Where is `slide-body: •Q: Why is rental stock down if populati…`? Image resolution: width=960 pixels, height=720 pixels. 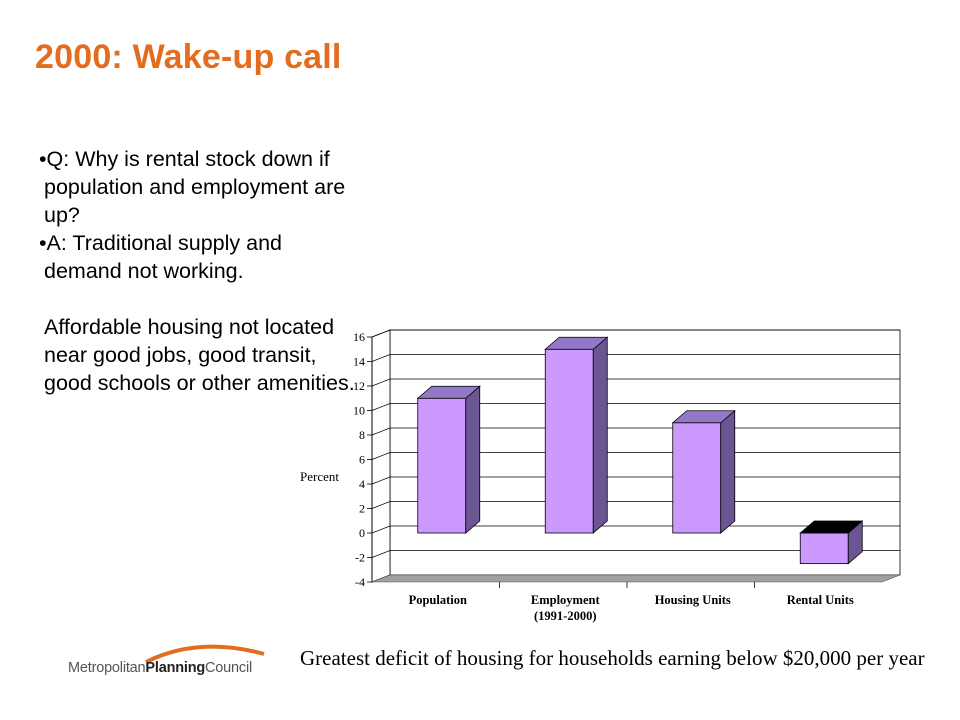 slide-body: •Q: Why is rental stock down if populati… is located at coordinates (201, 271).